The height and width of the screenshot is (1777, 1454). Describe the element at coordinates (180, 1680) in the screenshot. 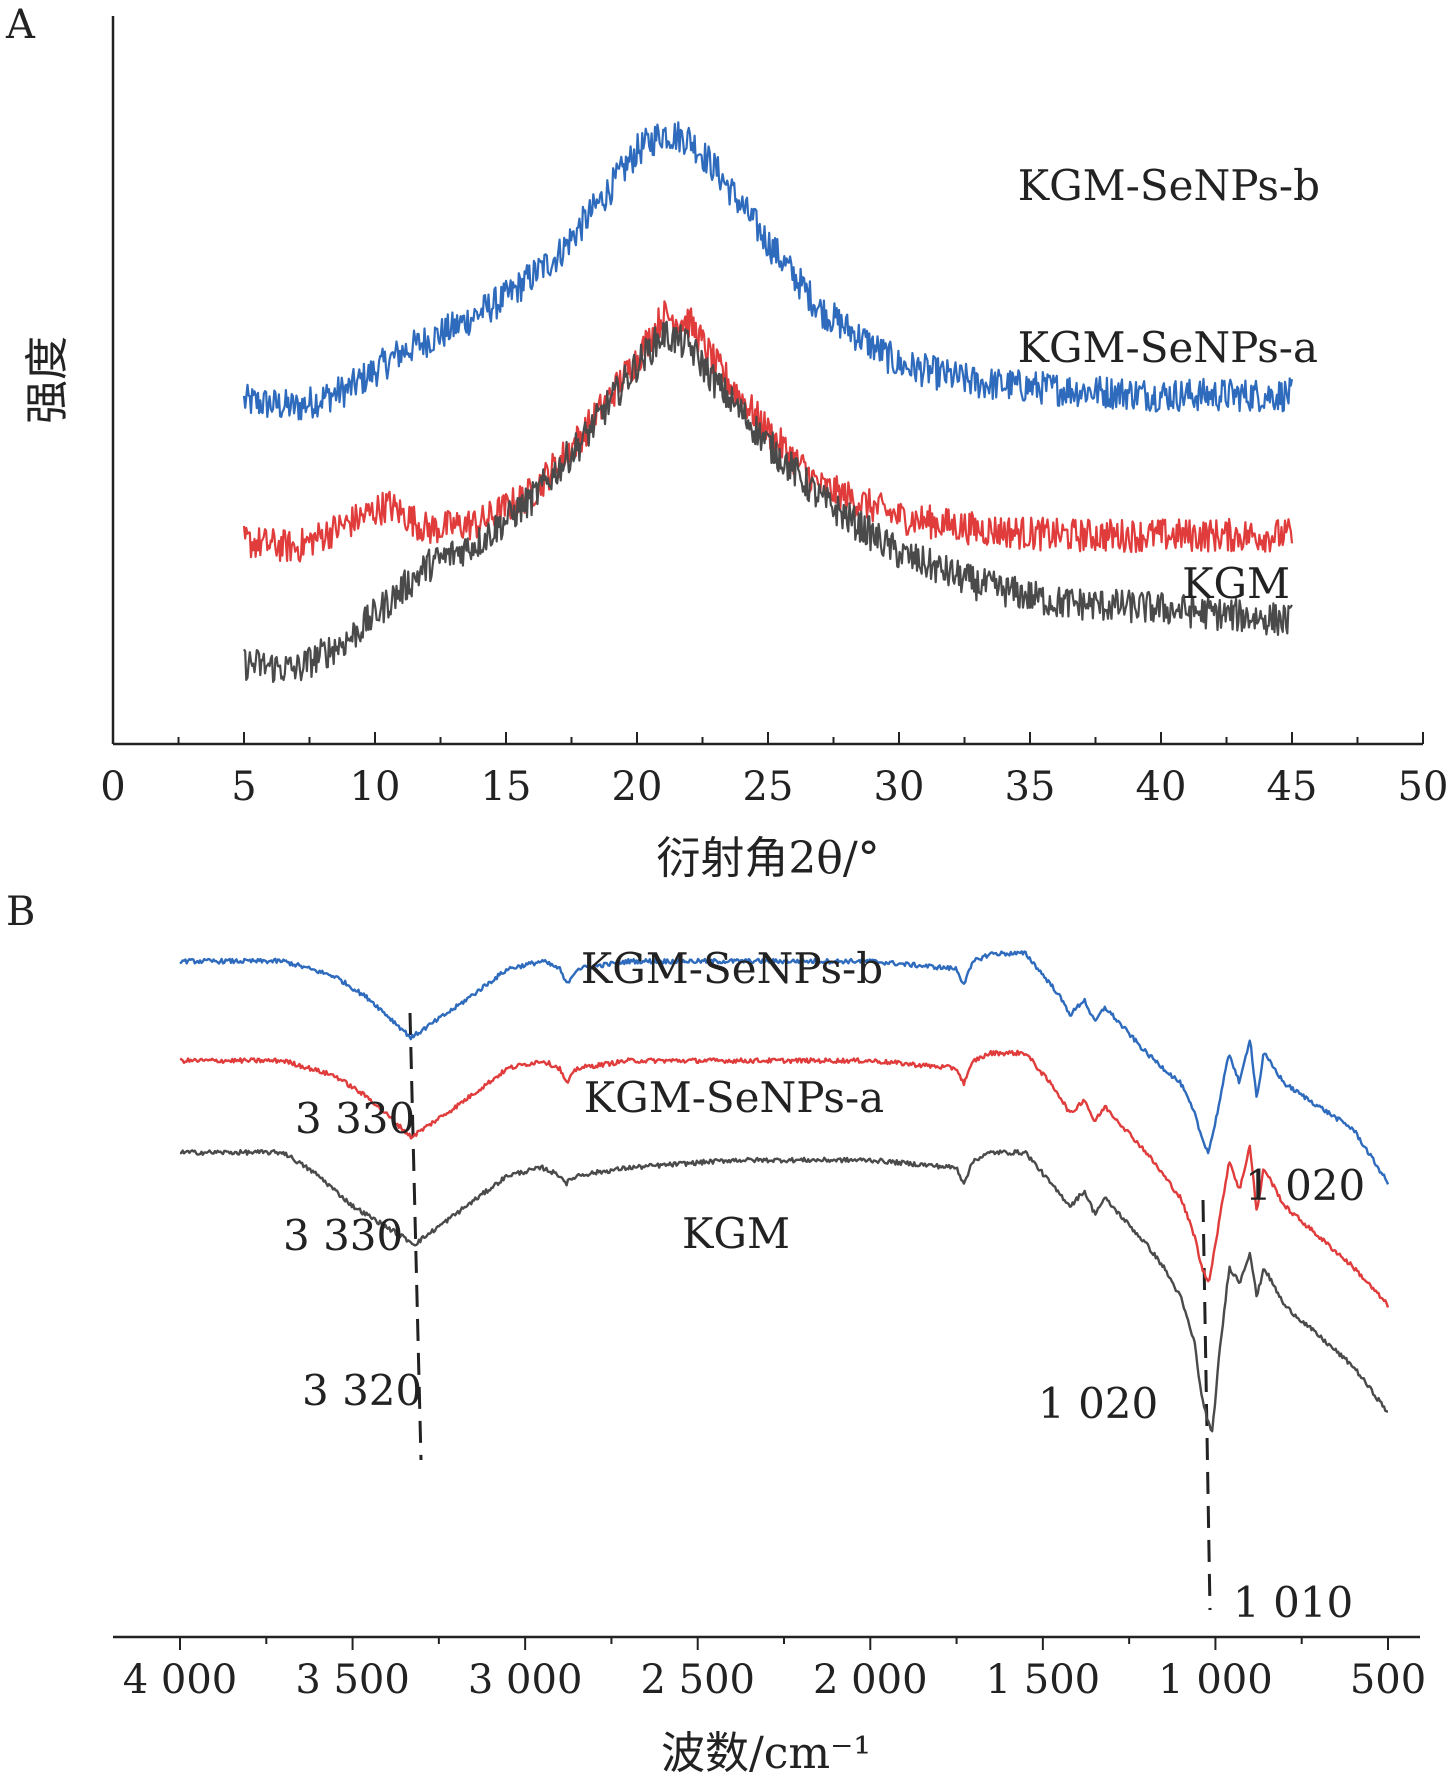

I see `x-tick-label: 4 000` at that location.